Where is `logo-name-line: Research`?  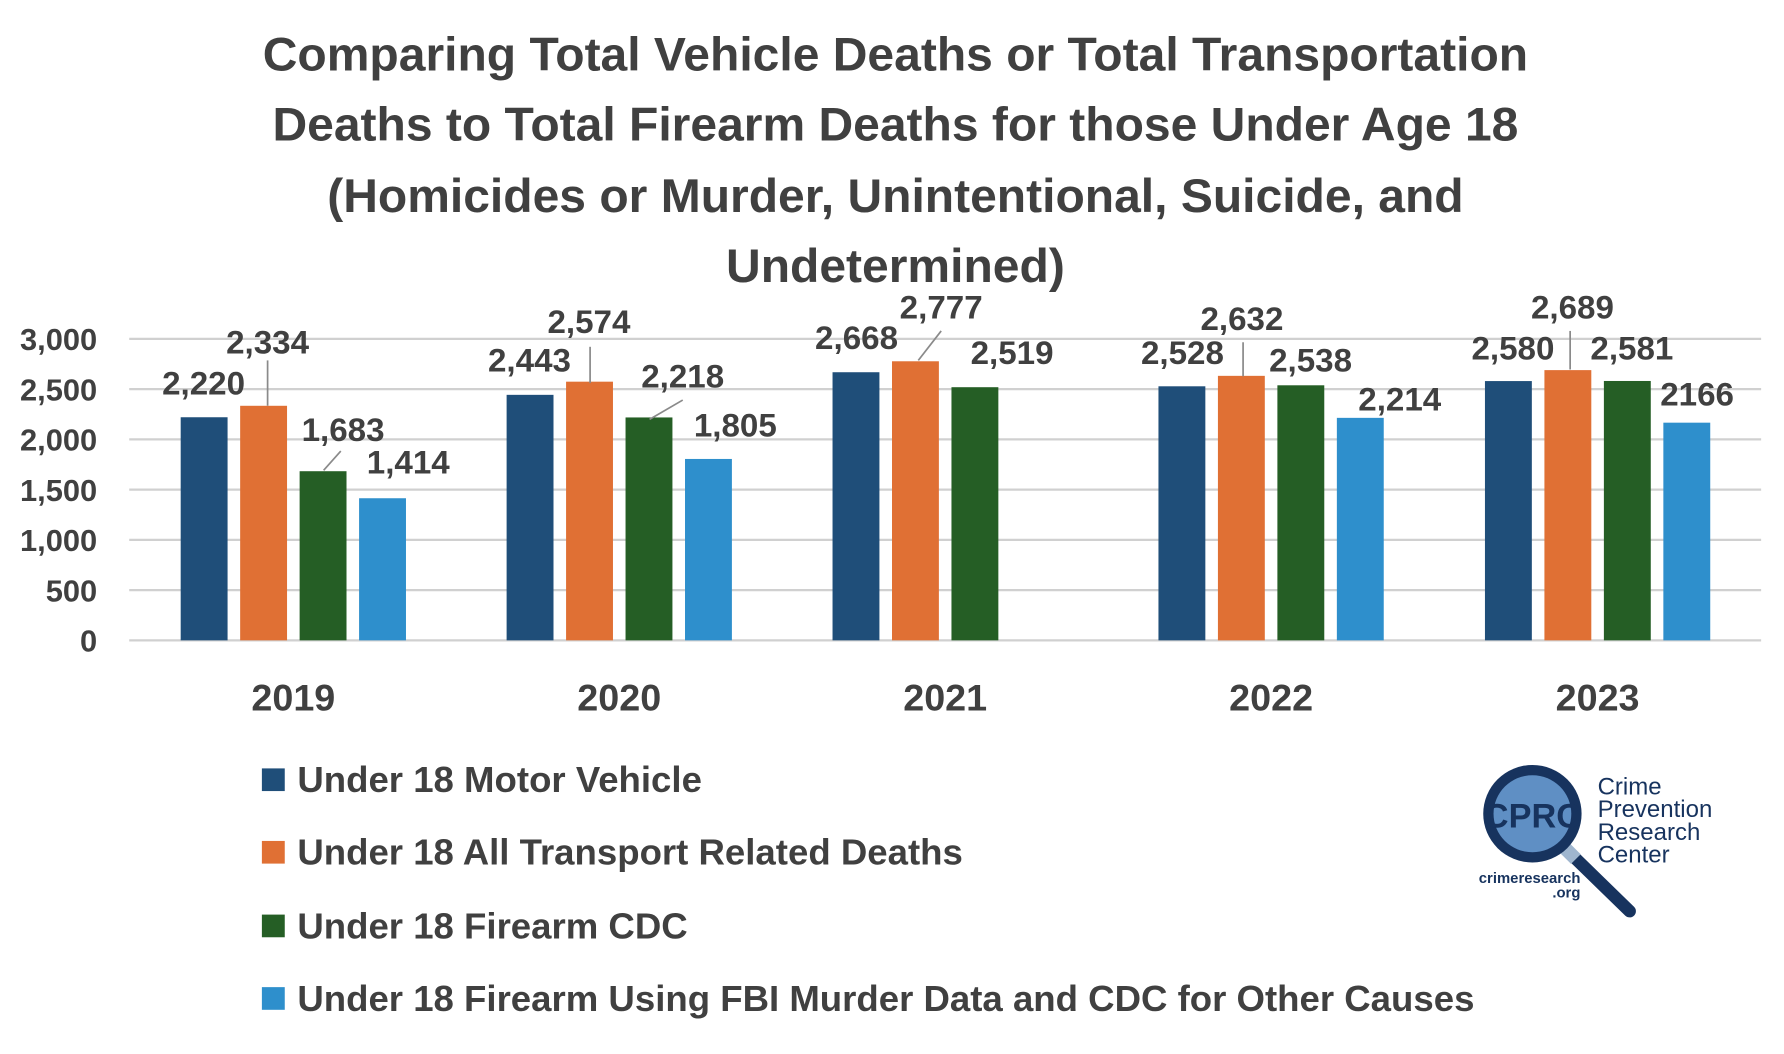 logo-name-line: Research is located at coordinates (1649, 832).